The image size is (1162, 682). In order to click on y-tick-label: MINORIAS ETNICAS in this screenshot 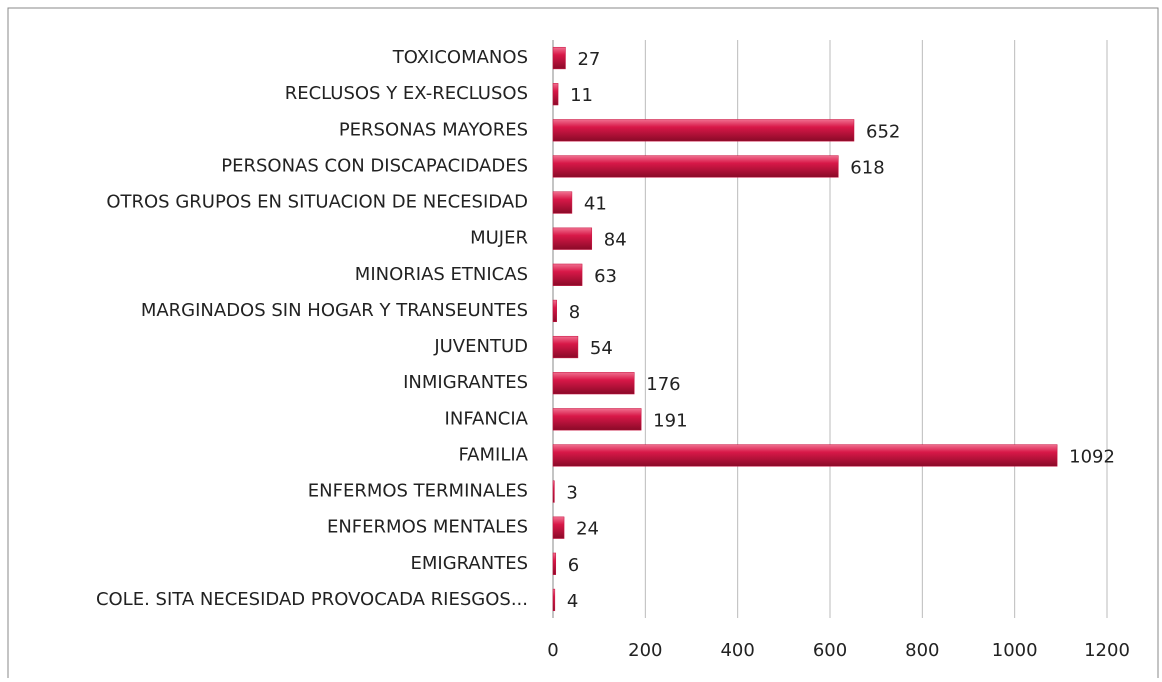, I will do `click(441, 274)`.